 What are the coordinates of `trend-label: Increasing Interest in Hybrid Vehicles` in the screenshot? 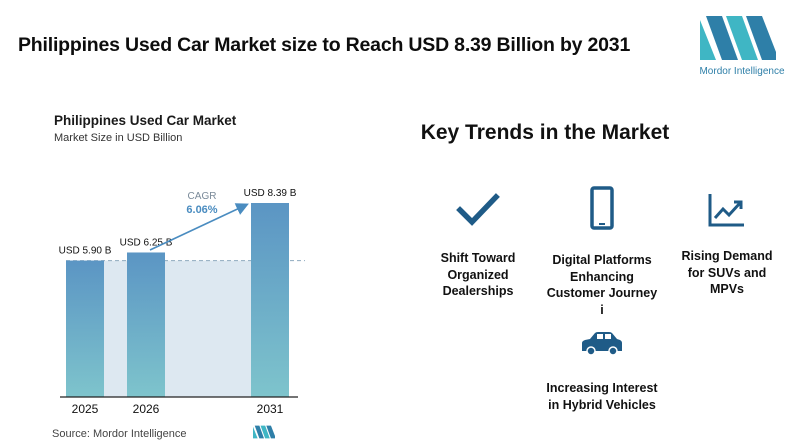 It's located at (602, 396).